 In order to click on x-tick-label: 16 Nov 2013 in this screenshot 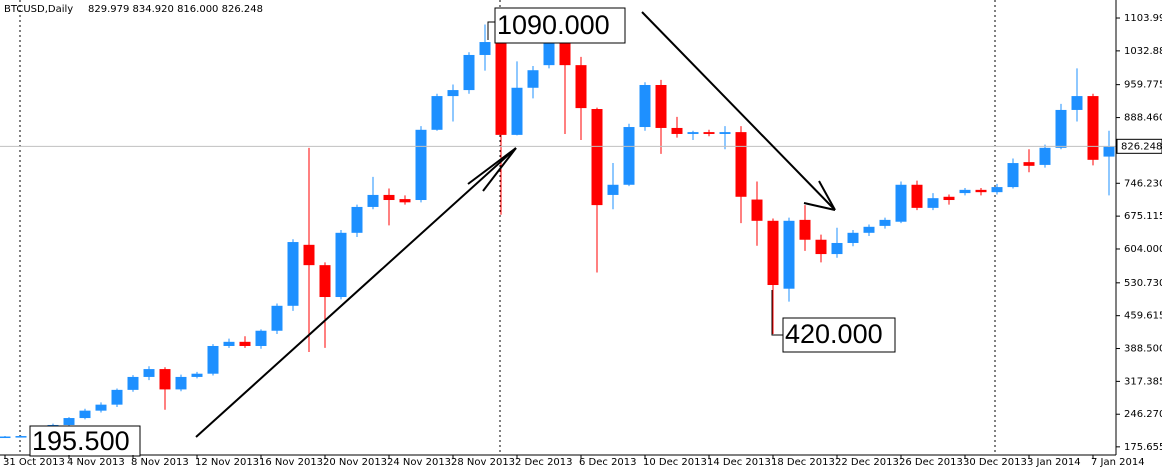, I will do `click(291, 462)`.